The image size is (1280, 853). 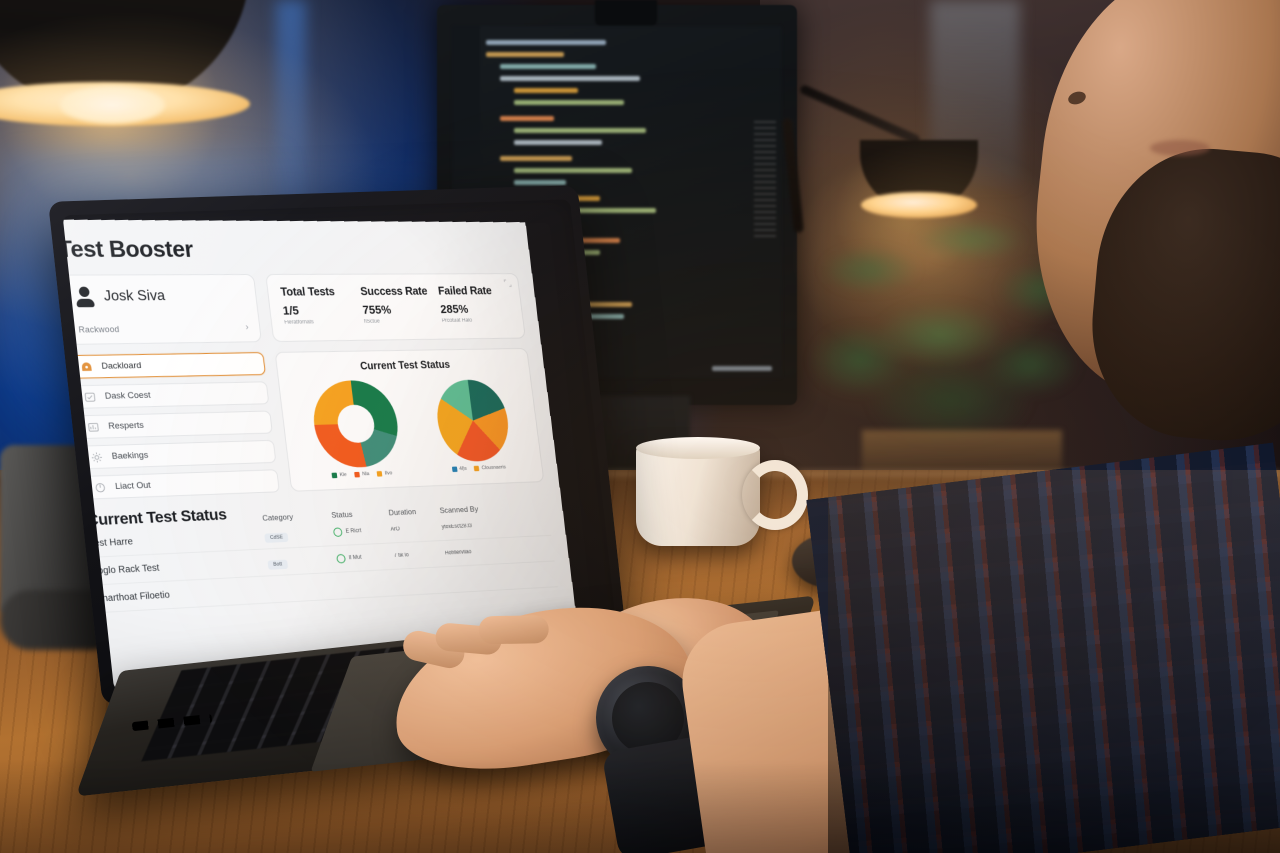 What do you see at coordinates (454, 309) in the screenshot?
I see `stat-value: 285%` at bounding box center [454, 309].